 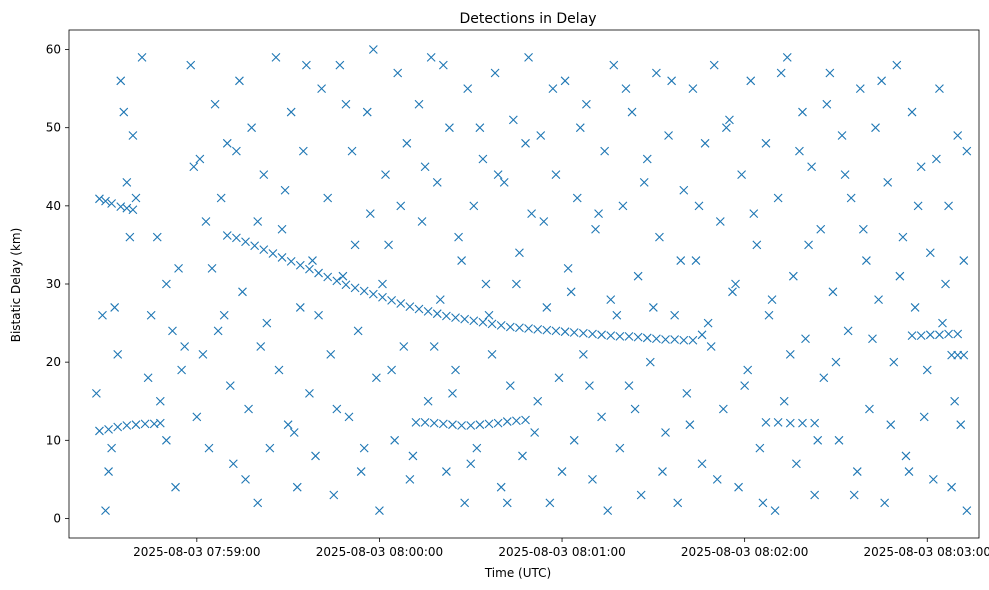 What do you see at coordinates (561, 552) in the screenshot?
I see `x-tick-label: 2025-08-03 08:01:00` at bounding box center [561, 552].